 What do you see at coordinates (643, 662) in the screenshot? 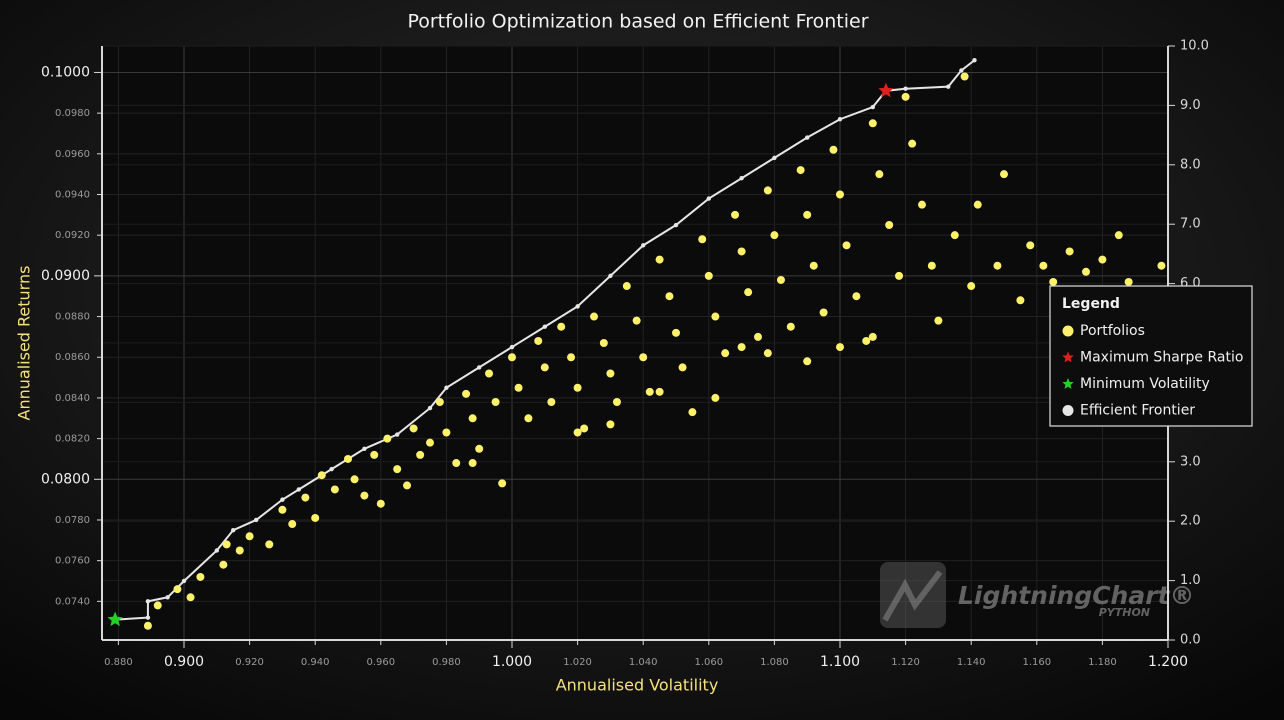
I see `x-tick-label: 1.040` at bounding box center [643, 662].